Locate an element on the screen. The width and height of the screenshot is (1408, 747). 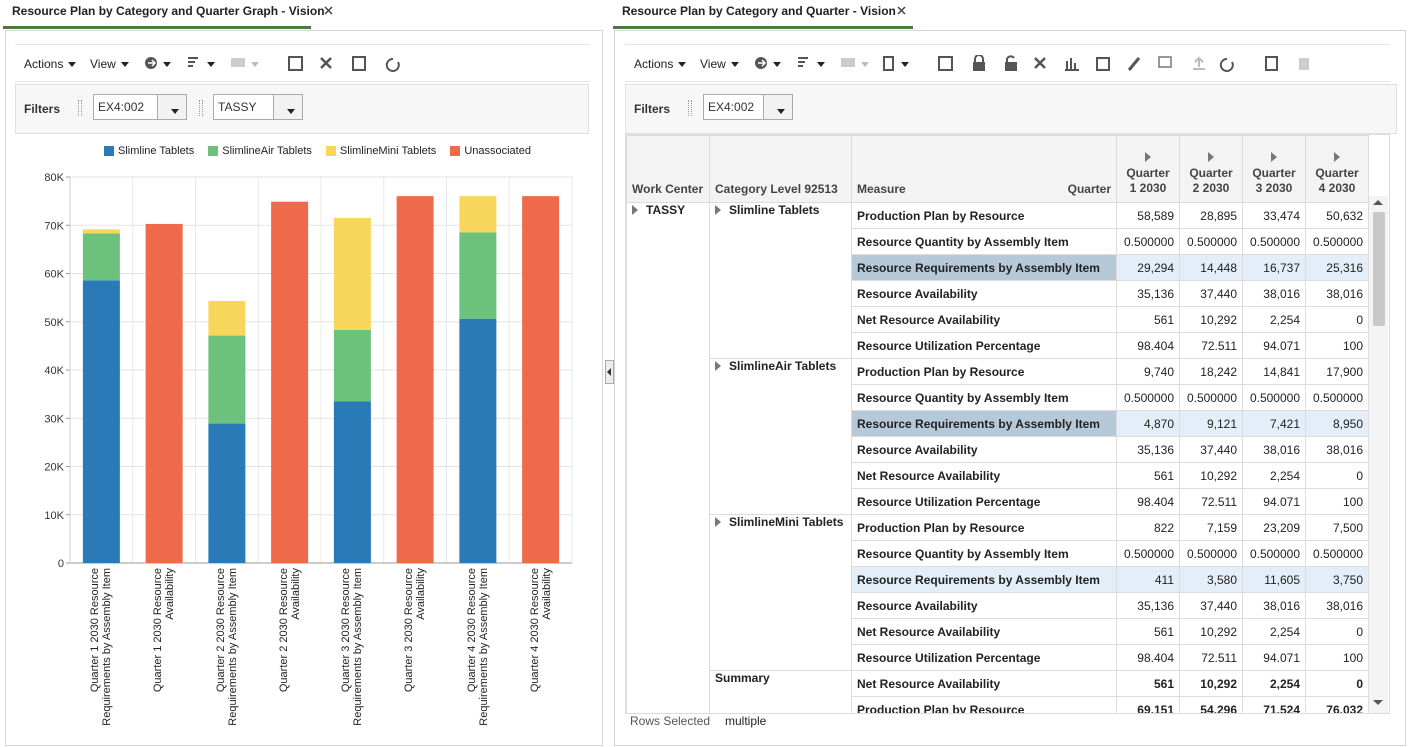
value-cell: 14,448 is located at coordinates (1211, 268).